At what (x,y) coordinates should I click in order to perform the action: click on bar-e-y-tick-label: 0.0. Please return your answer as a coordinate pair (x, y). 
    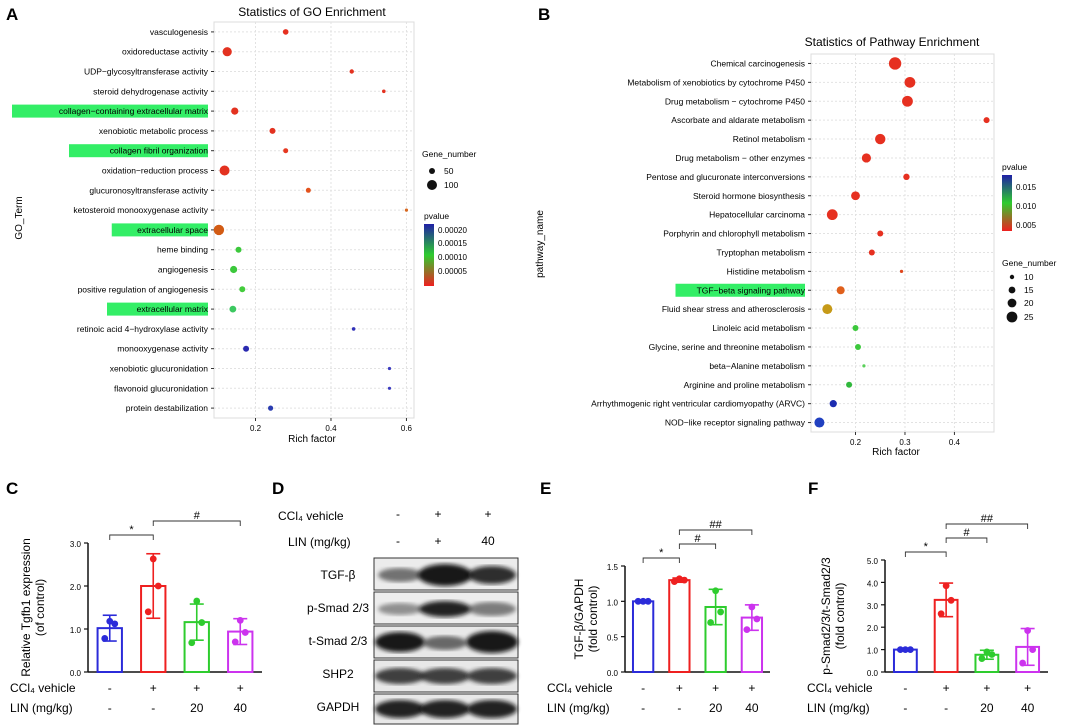
    Looking at the image, I should click on (613, 673).